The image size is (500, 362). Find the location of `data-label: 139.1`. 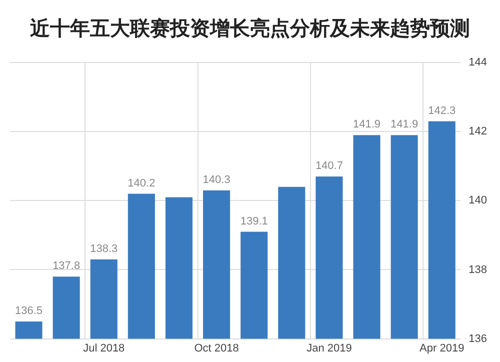

data-label: 139.1 is located at coordinates (254, 221).